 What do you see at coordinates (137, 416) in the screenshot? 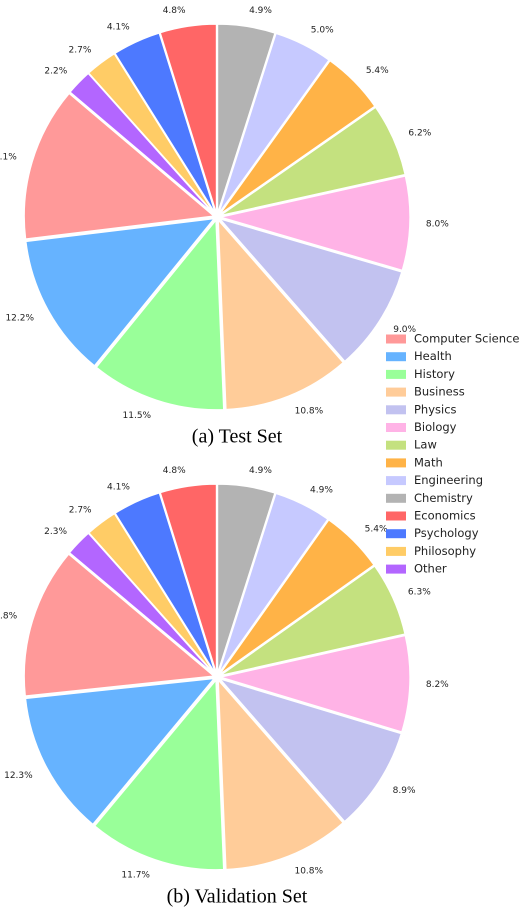
I see `slice-label: 11.5%` at bounding box center [137, 416].